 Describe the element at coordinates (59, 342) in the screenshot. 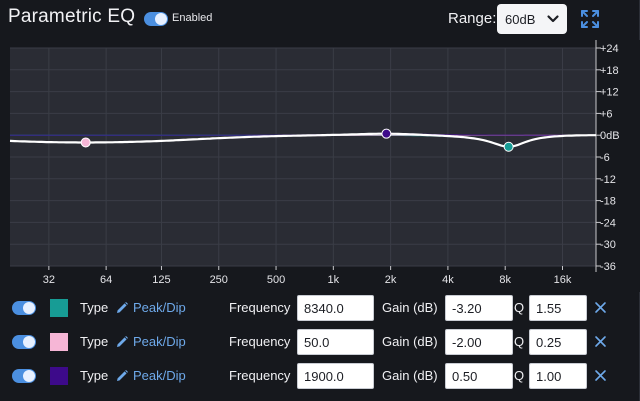

I see `band-2-color-swatch` at that location.